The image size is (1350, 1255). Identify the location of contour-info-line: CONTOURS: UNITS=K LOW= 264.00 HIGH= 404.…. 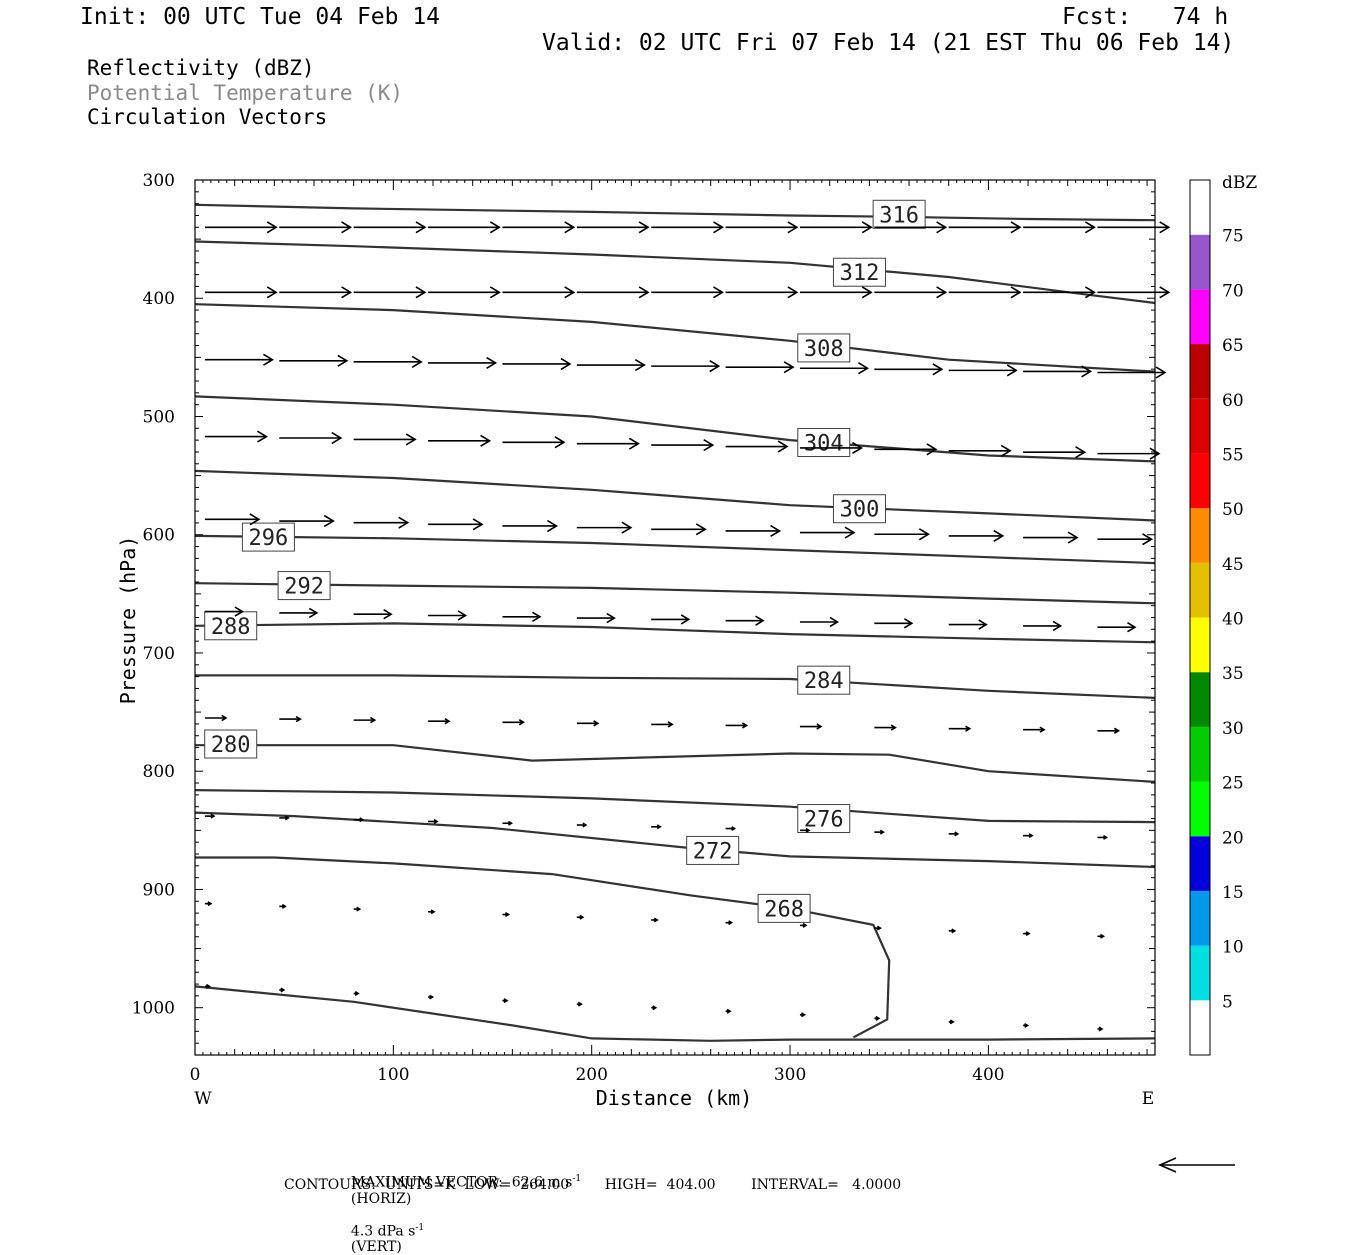
(593, 1185).